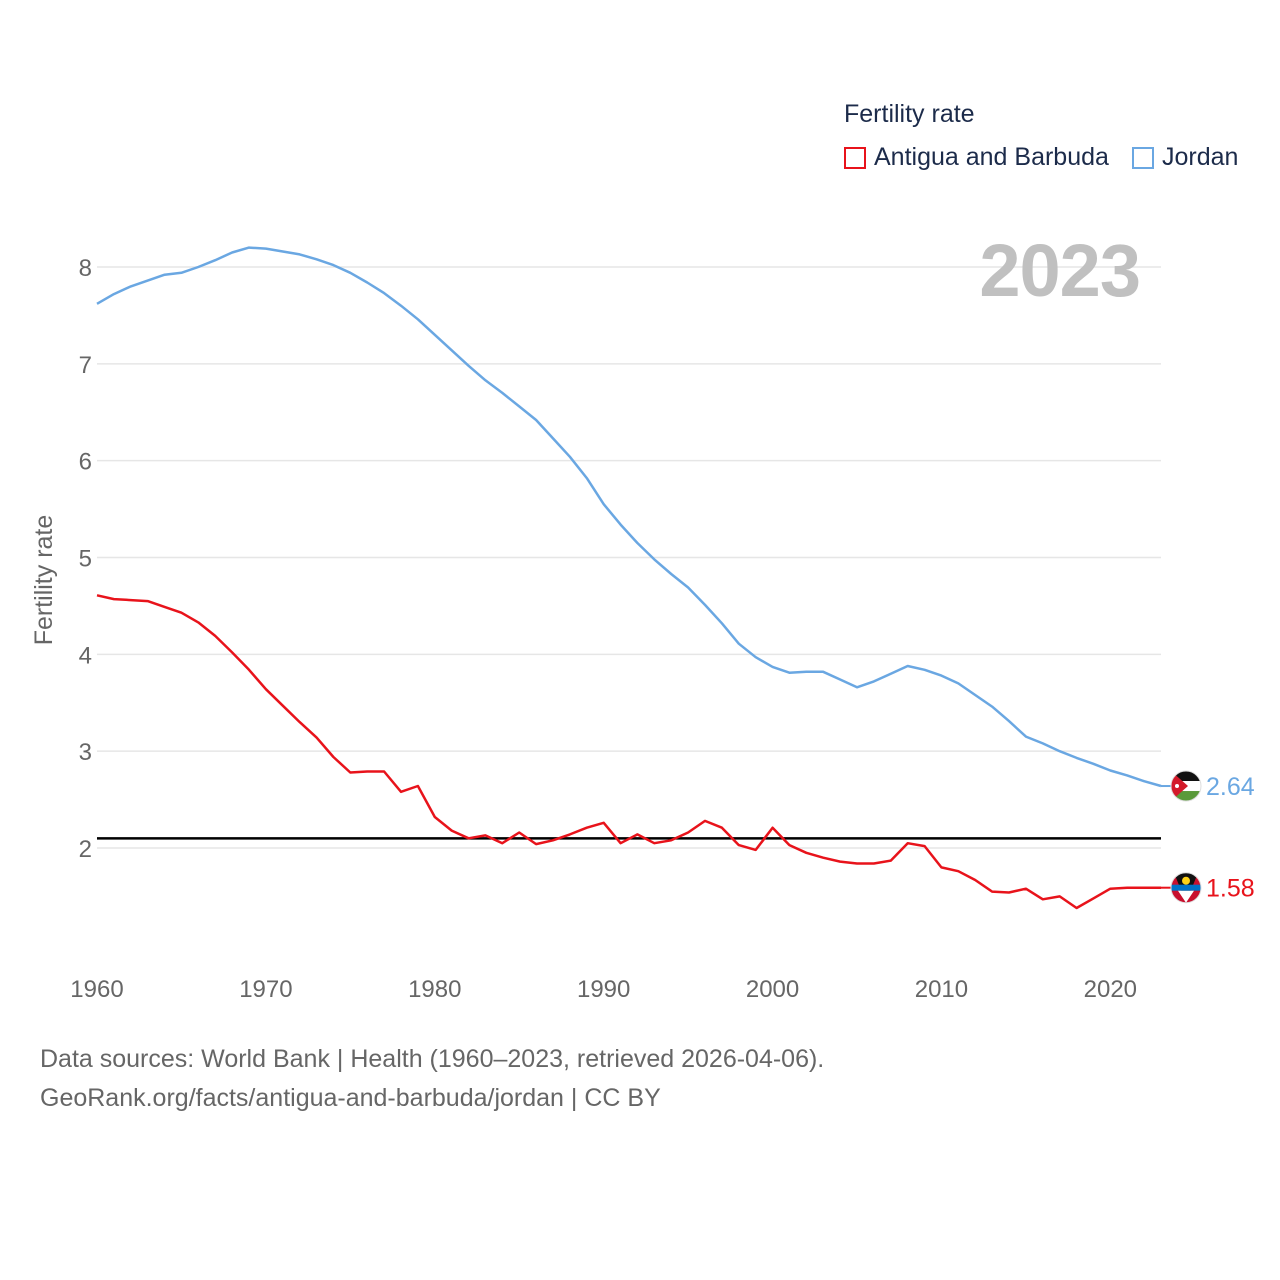  Describe the element at coordinates (1200, 157) in the screenshot. I see `legend-label-jordan: Jordan` at that location.